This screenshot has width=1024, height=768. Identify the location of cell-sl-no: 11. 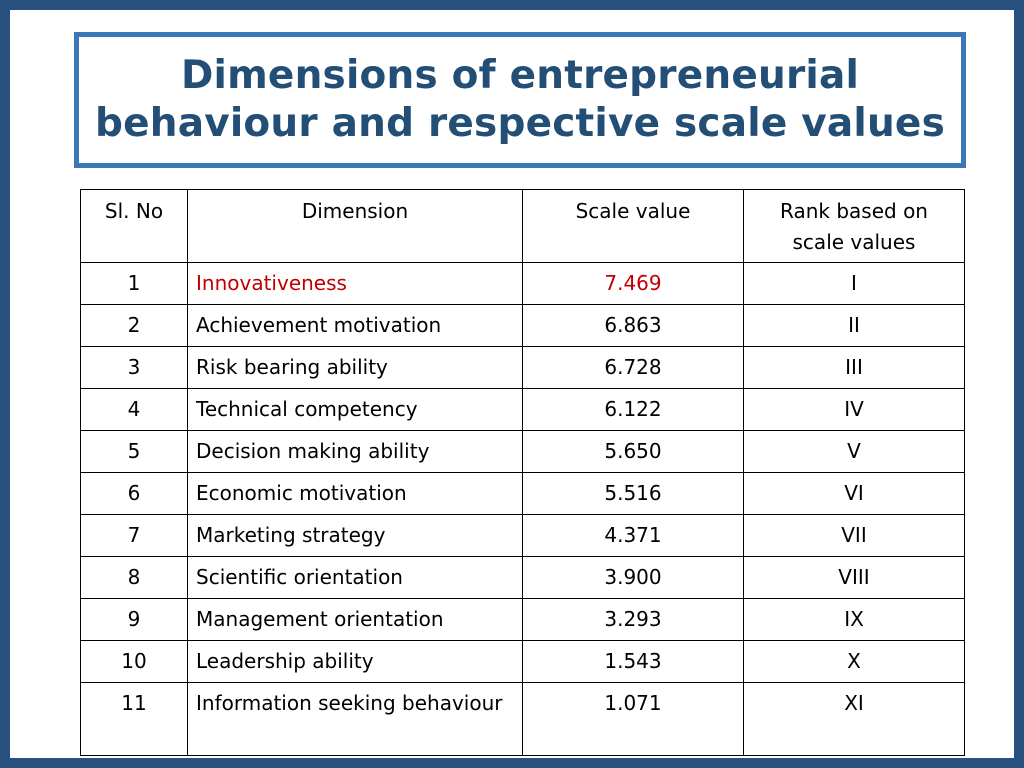
(134, 719).